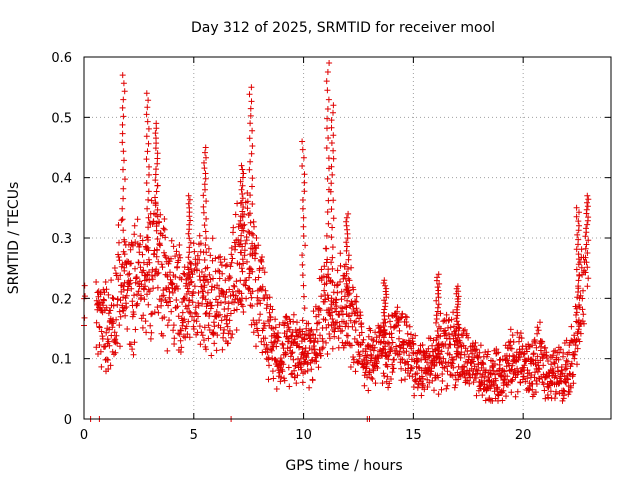 The height and width of the screenshot is (480, 640). Describe the element at coordinates (61, 118) in the screenshot. I see `y-tick-label: 0.5` at that location.